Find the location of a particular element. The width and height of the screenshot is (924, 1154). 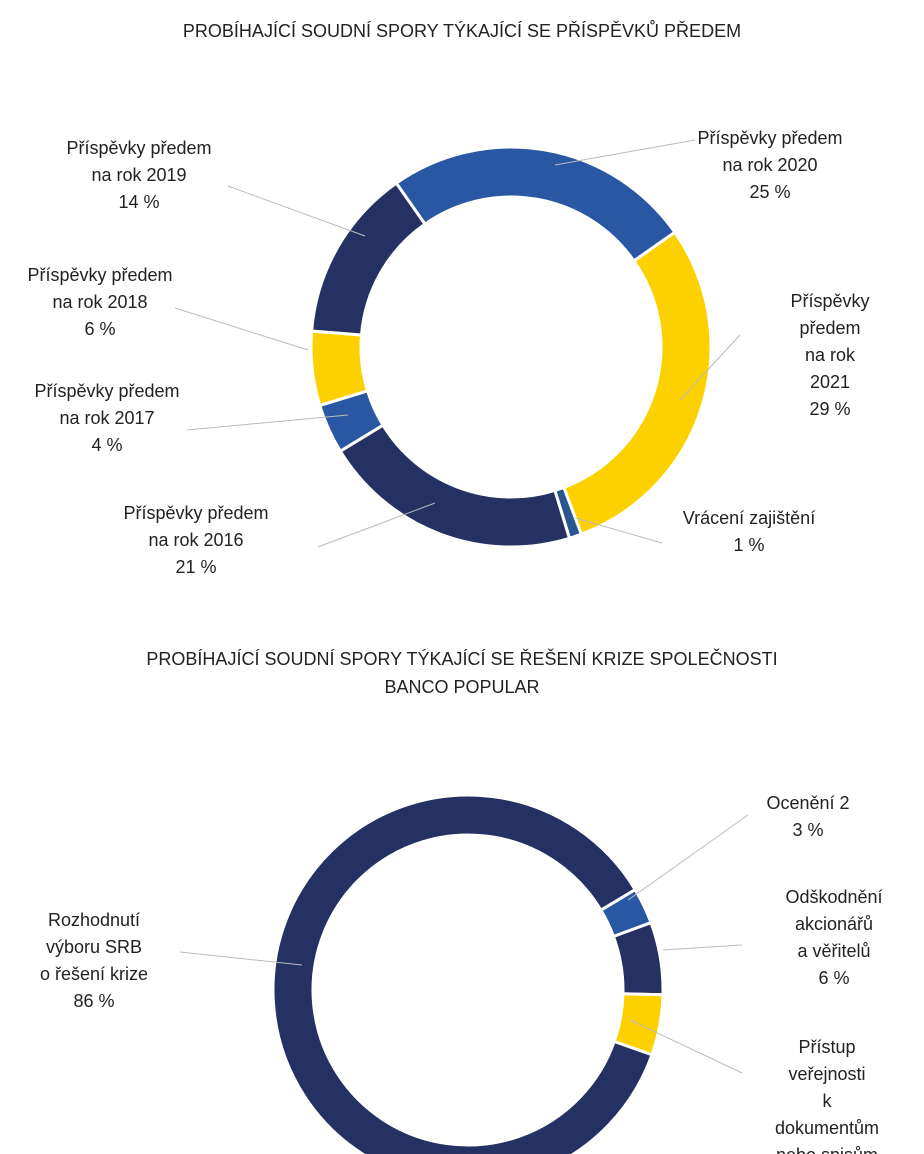

category-label: Příspěvky předem na rok 2018 is located at coordinates (100, 288).